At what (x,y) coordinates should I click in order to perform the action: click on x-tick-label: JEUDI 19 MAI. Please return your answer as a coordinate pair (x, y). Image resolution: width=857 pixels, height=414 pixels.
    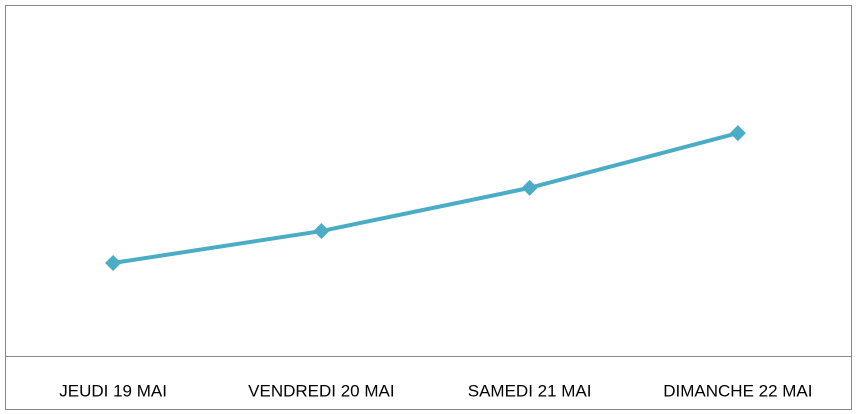
    Looking at the image, I should click on (113, 390).